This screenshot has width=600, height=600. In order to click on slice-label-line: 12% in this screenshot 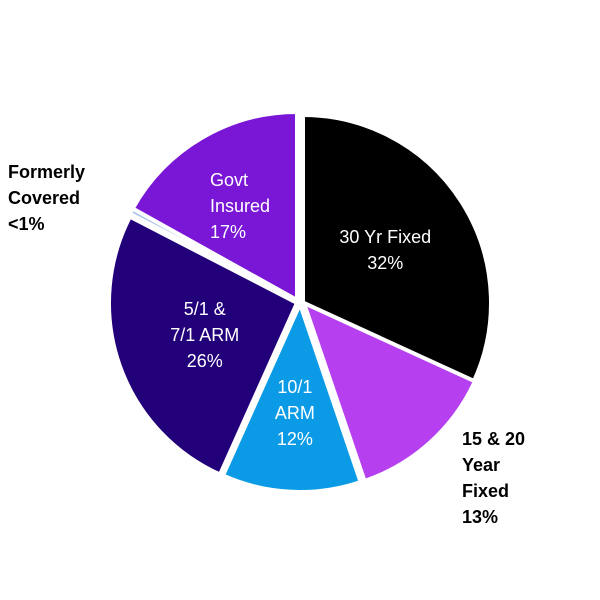, I will do `click(295, 439)`.